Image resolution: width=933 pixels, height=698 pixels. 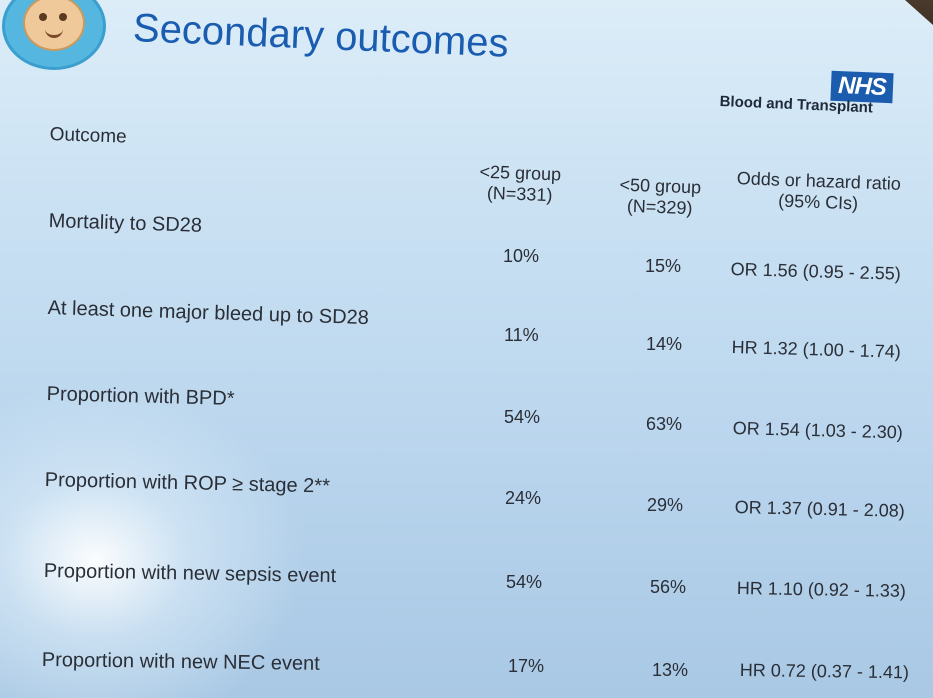 I want to click on cell-g25: 10%, so click(x=521, y=256).